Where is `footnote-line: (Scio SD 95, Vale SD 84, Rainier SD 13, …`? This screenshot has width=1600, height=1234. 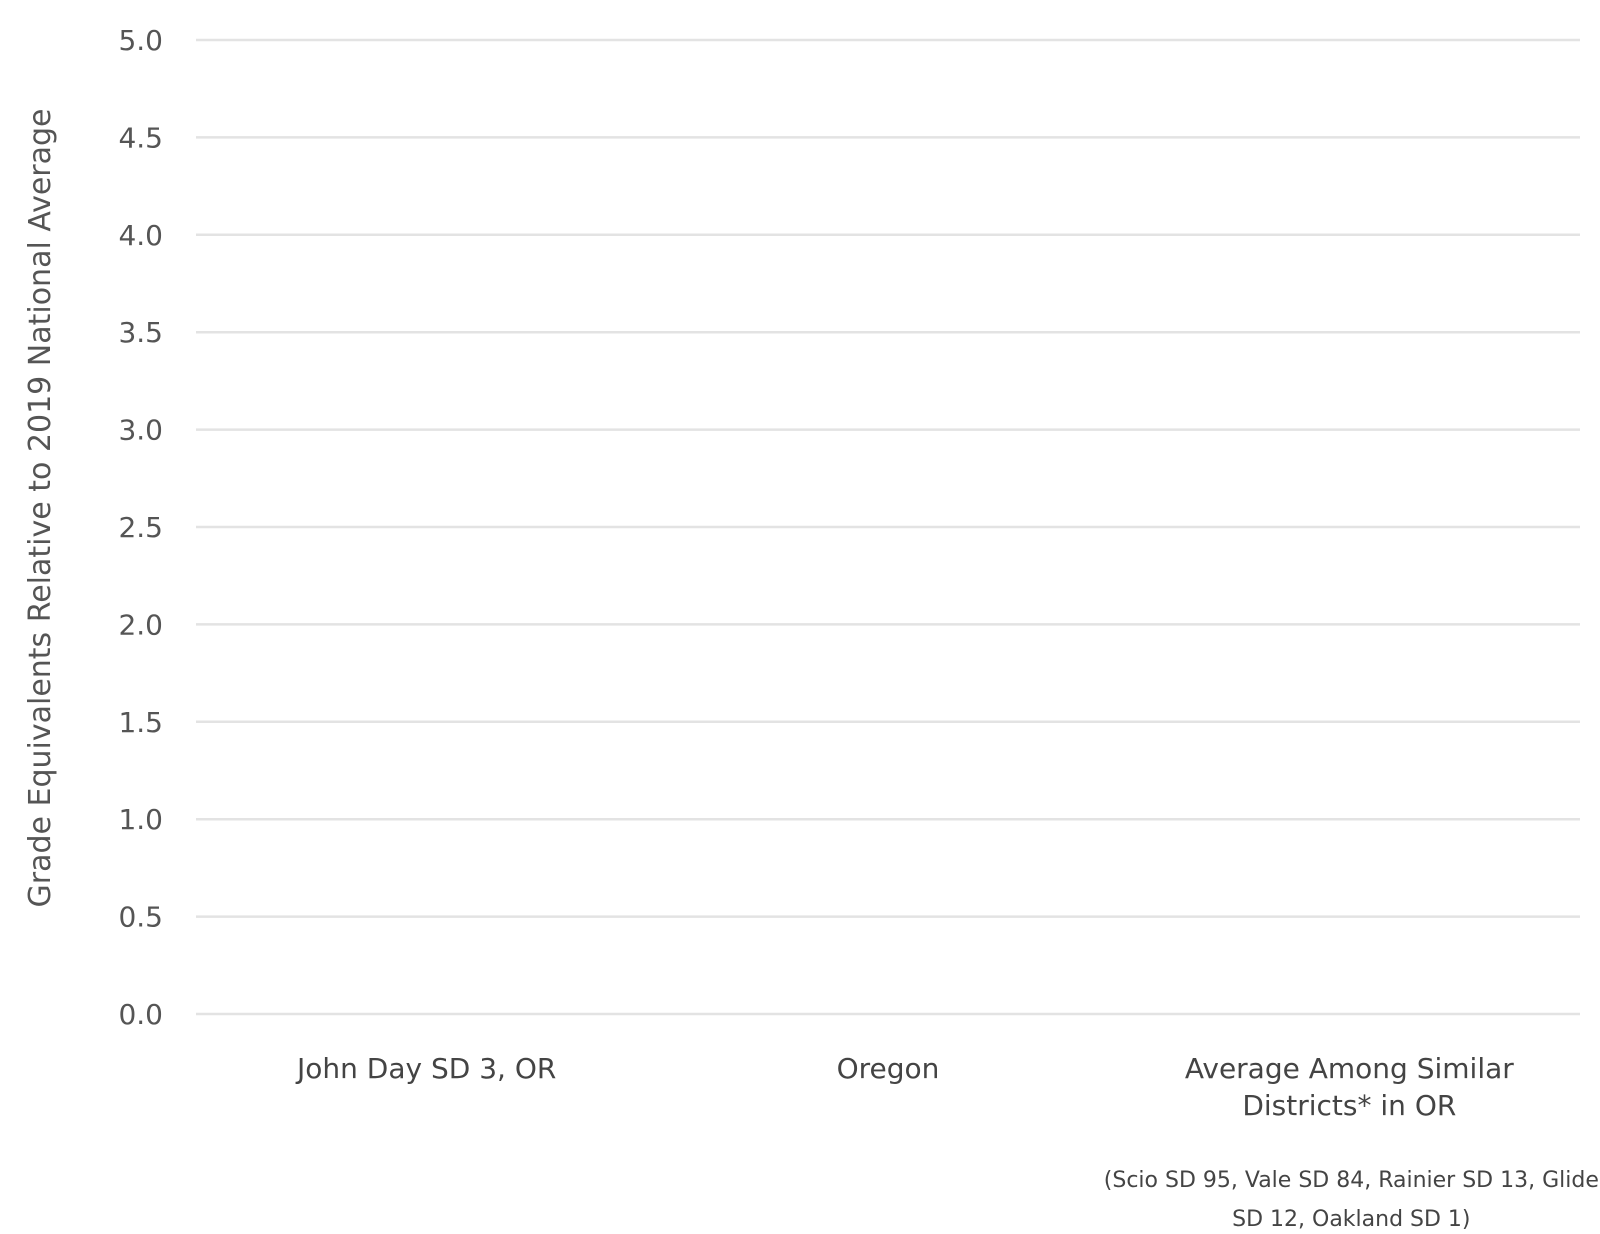
footnote-line: (Scio SD 95, Vale SD 84, Rainier SD 13, … is located at coordinates (1351, 1180).